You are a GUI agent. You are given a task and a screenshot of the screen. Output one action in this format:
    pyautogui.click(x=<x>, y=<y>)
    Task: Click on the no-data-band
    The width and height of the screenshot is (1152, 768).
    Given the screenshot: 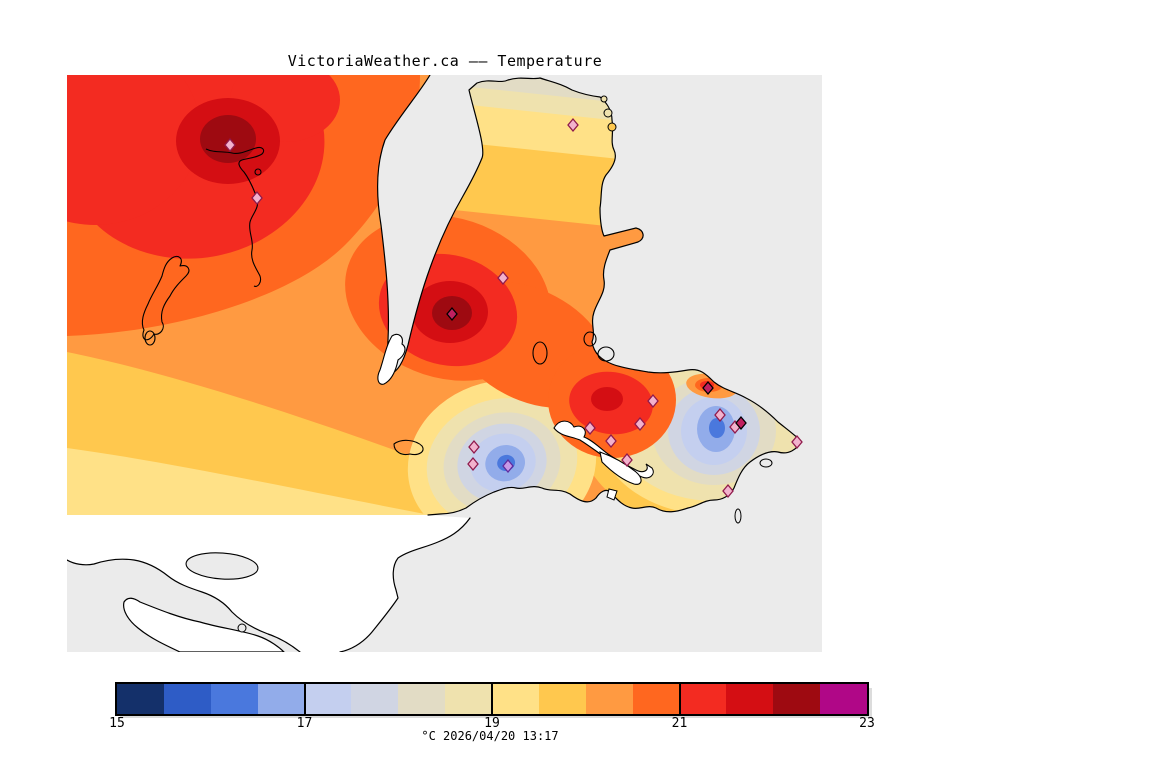 What is the action you would take?
    pyautogui.click(x=268, y=583)
    